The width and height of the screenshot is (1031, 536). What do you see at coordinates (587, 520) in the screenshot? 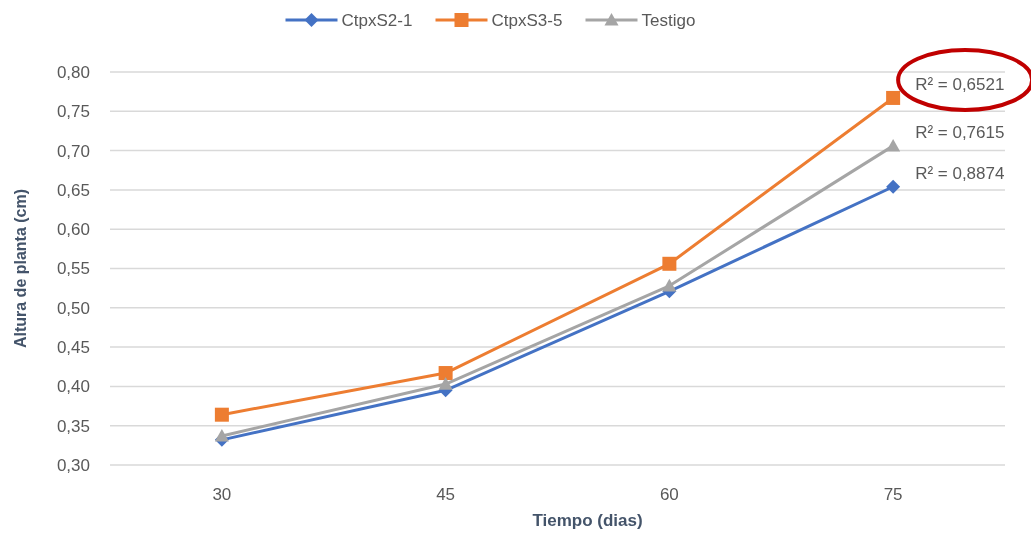
I see `x-axis-title: Tiempo (dias)` at bounding box center [587, 520].